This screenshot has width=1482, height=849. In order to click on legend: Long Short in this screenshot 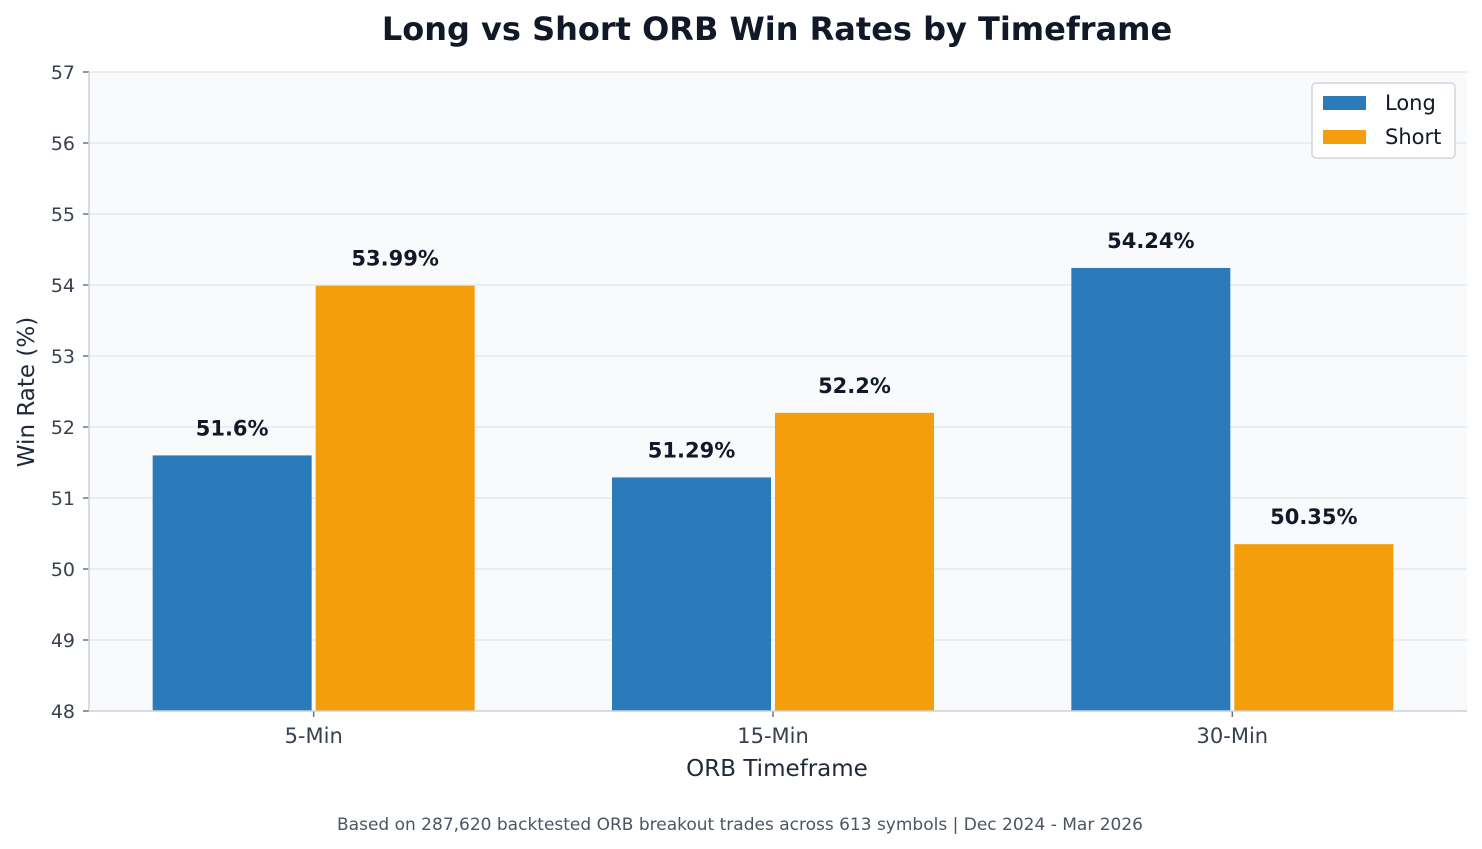, I will do `click(1383, 120)`.